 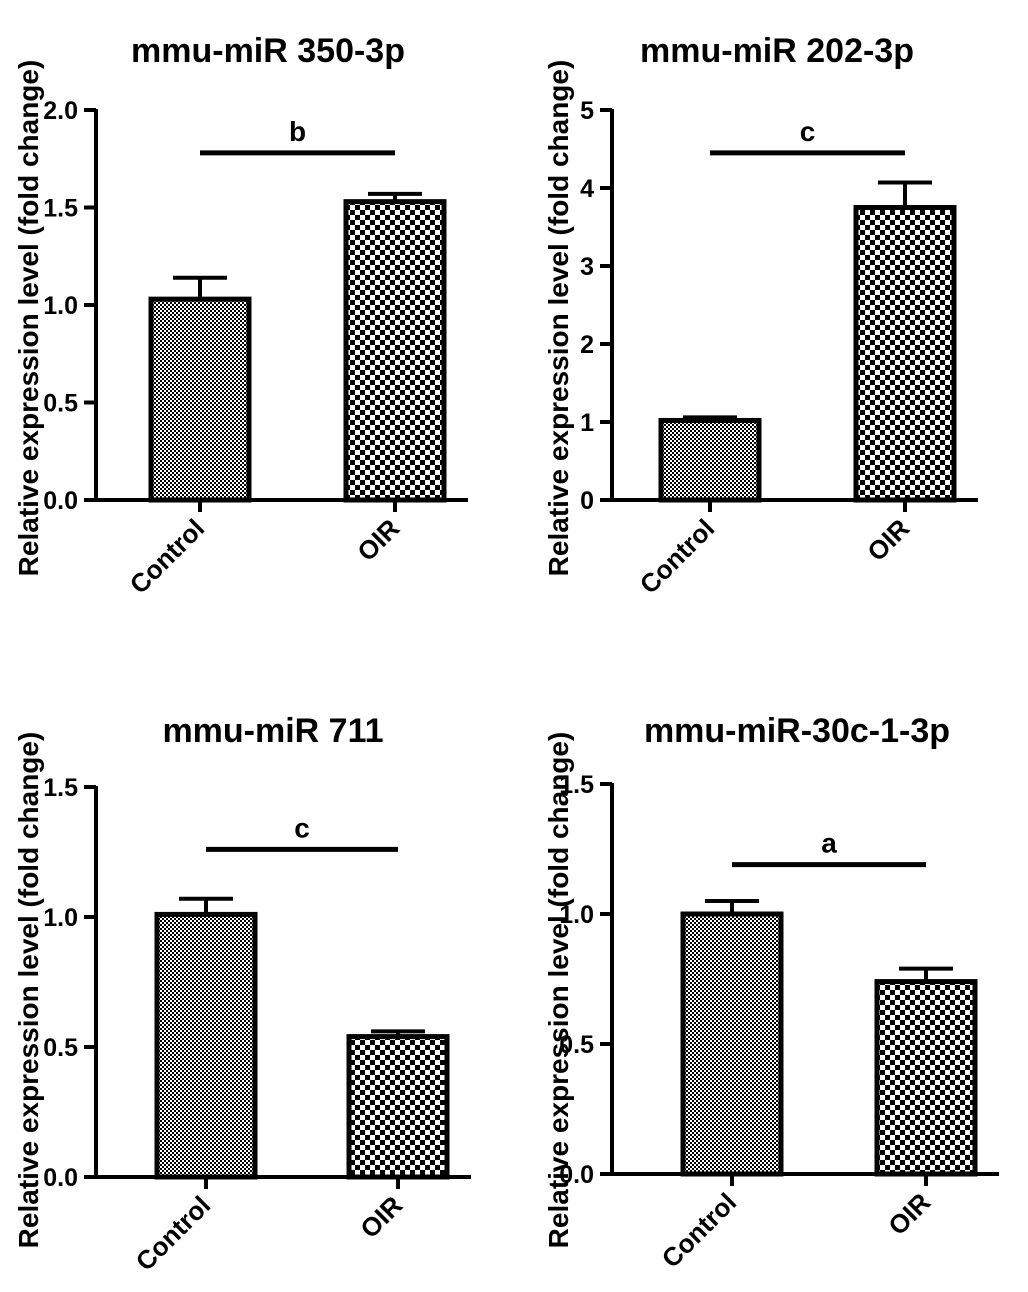 What do you see at coordinates (777, 51) in the screenshot?
I see `chart-title: mmu-miR 202-3p` at bounding box center [777, 51].